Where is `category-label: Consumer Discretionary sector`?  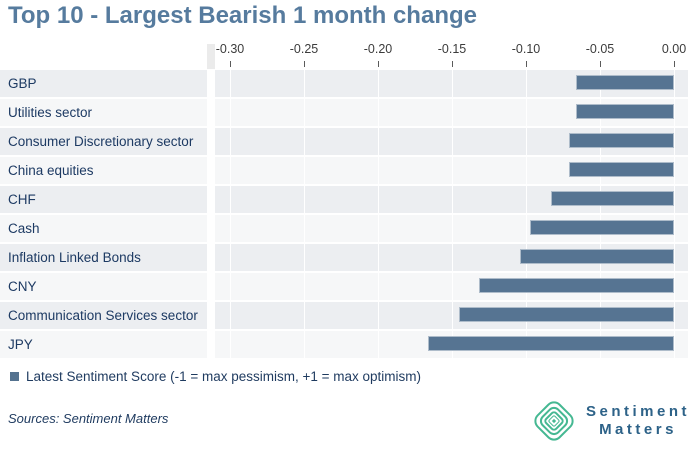 category-label: Consumer Discretionary sector is located at coordinates (101, 141).